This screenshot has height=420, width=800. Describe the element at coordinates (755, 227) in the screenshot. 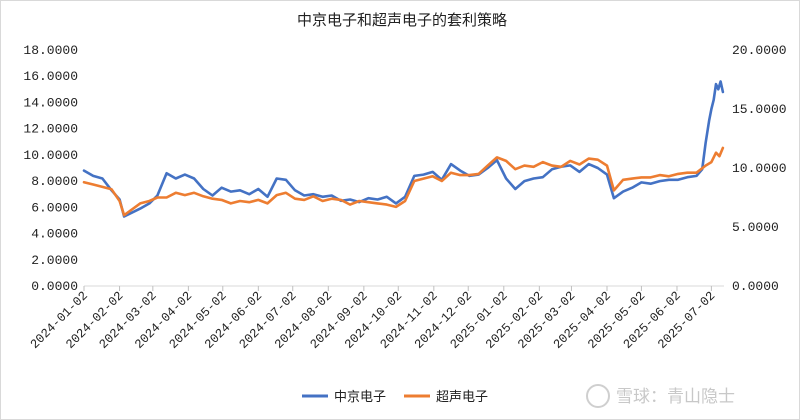

I see `right-tick-label: 5.0000` at that location.